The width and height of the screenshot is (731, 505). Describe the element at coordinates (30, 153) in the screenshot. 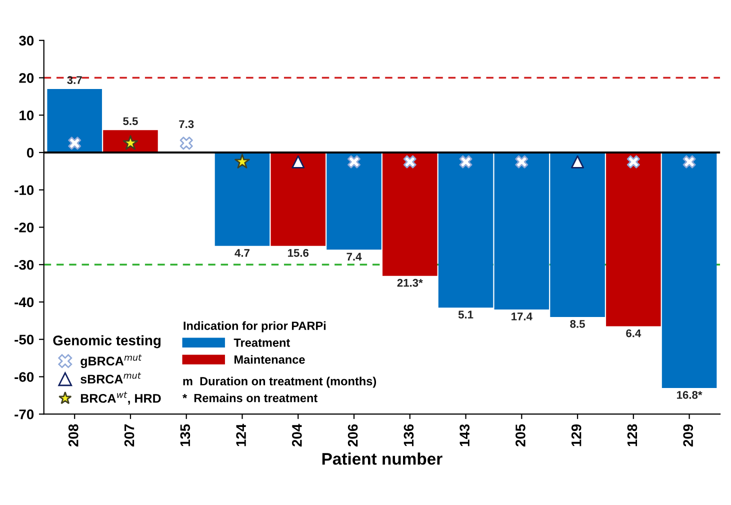

I see `y-tick-label: 0` at that location.